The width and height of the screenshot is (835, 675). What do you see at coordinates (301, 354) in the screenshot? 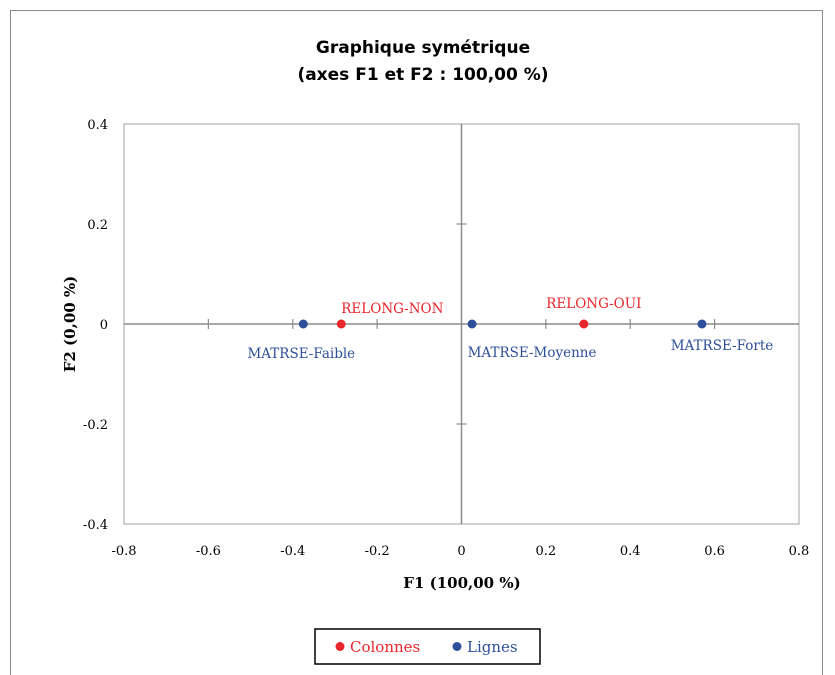
I see `point-label-matrse-faible: MATRSE-Faible` at bounding box center [301, 354].